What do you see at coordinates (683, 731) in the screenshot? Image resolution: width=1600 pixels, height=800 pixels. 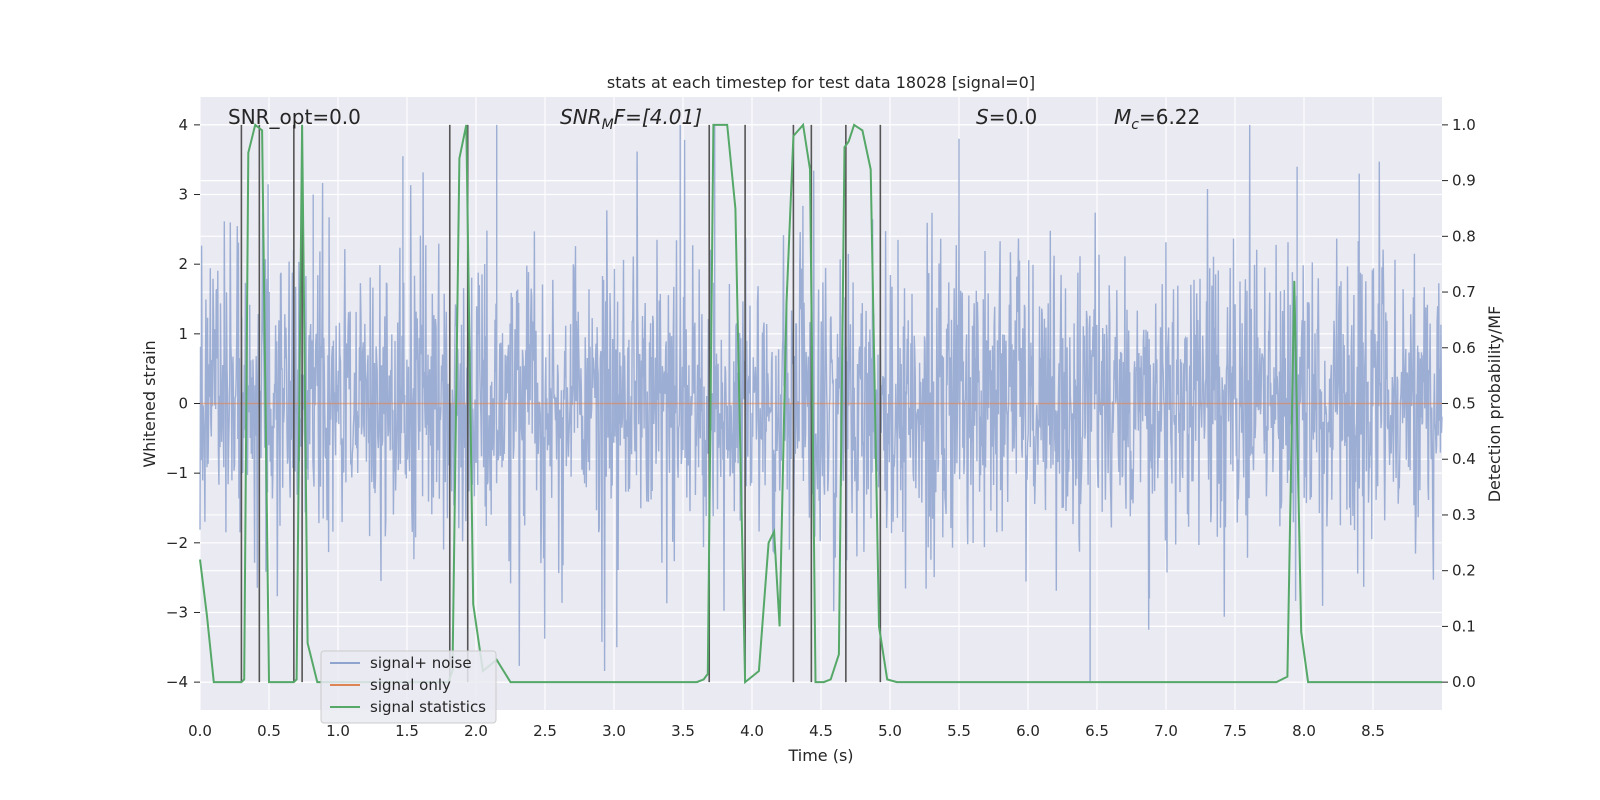 I see `x-tick-label: 3.5` at bounding box center [683, 731].